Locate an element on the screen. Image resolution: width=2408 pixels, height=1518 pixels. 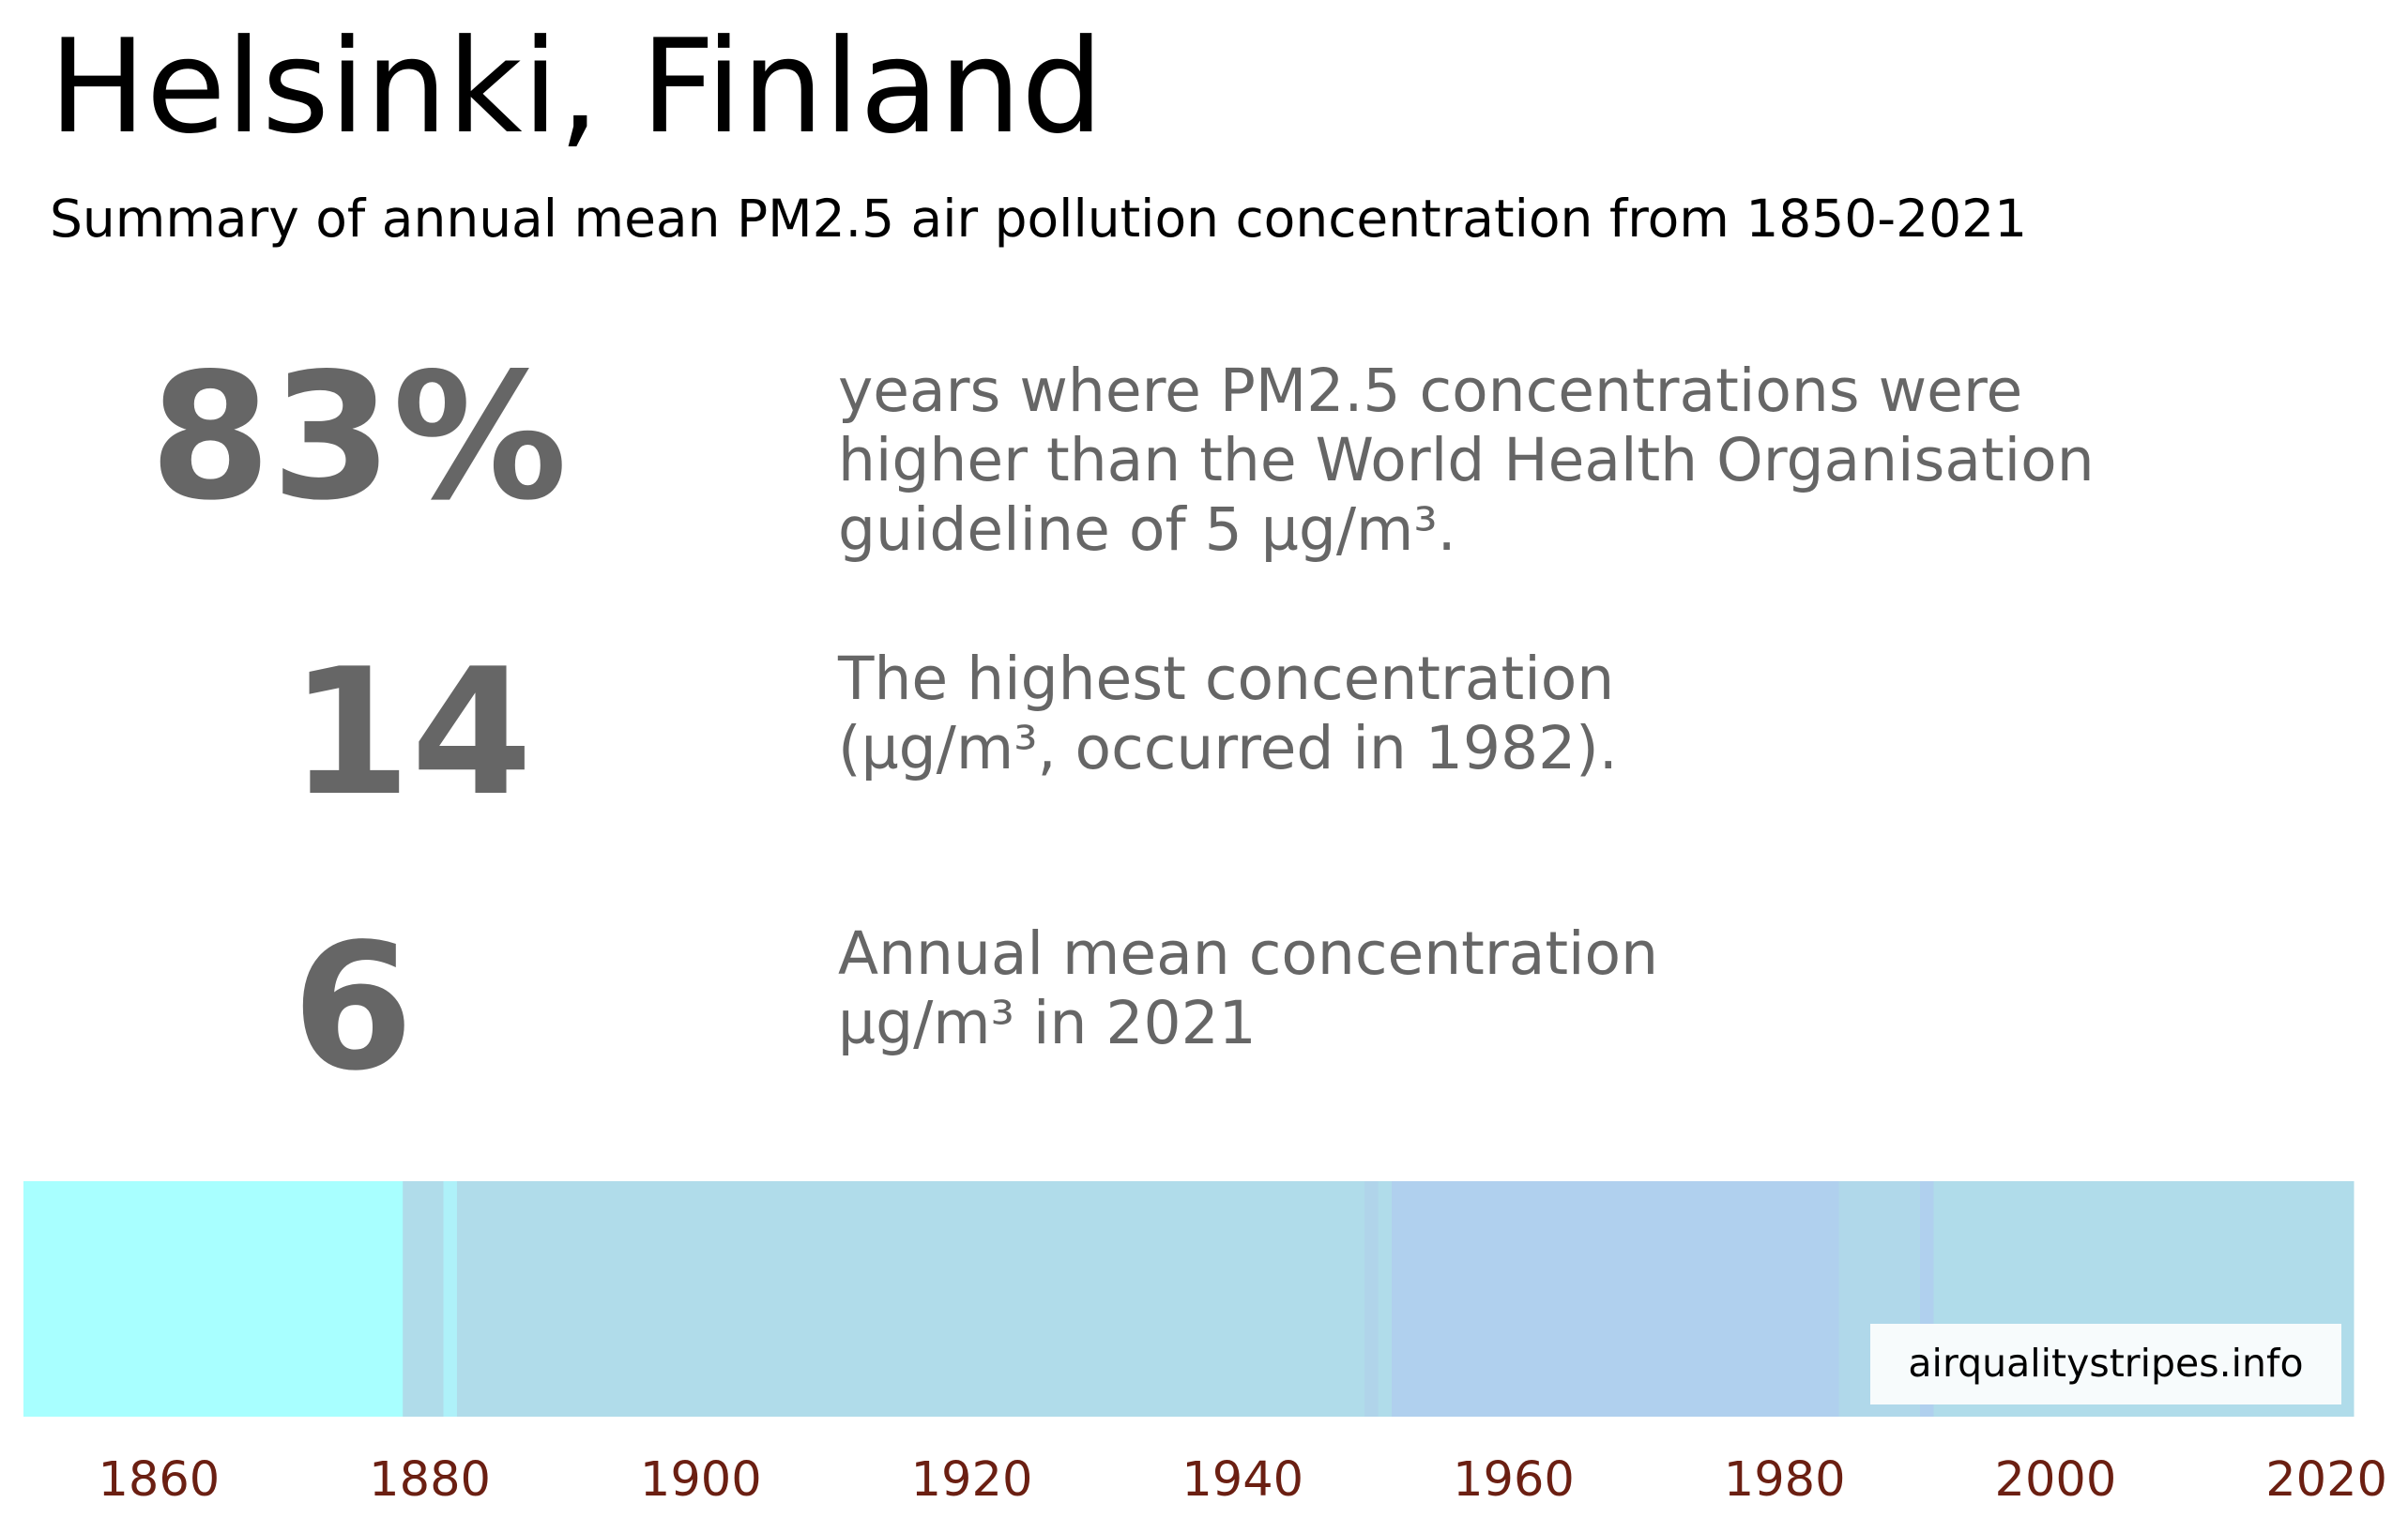
x-tick-label-5: 1960 is located at coordinates (1514, 1480).